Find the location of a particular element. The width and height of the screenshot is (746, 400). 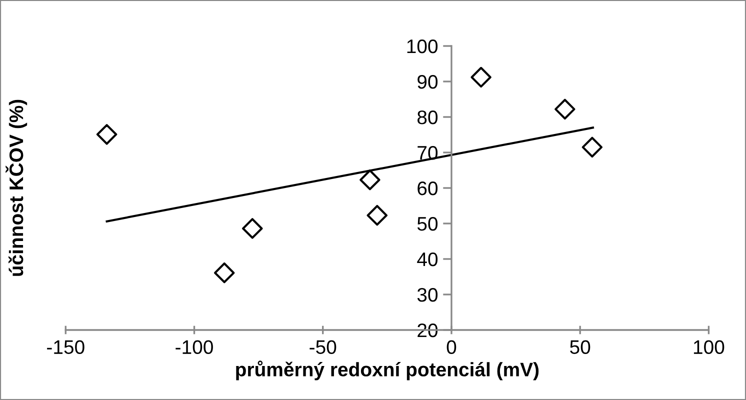

x-tick-label: 0 is located at coordinates (451, 347).